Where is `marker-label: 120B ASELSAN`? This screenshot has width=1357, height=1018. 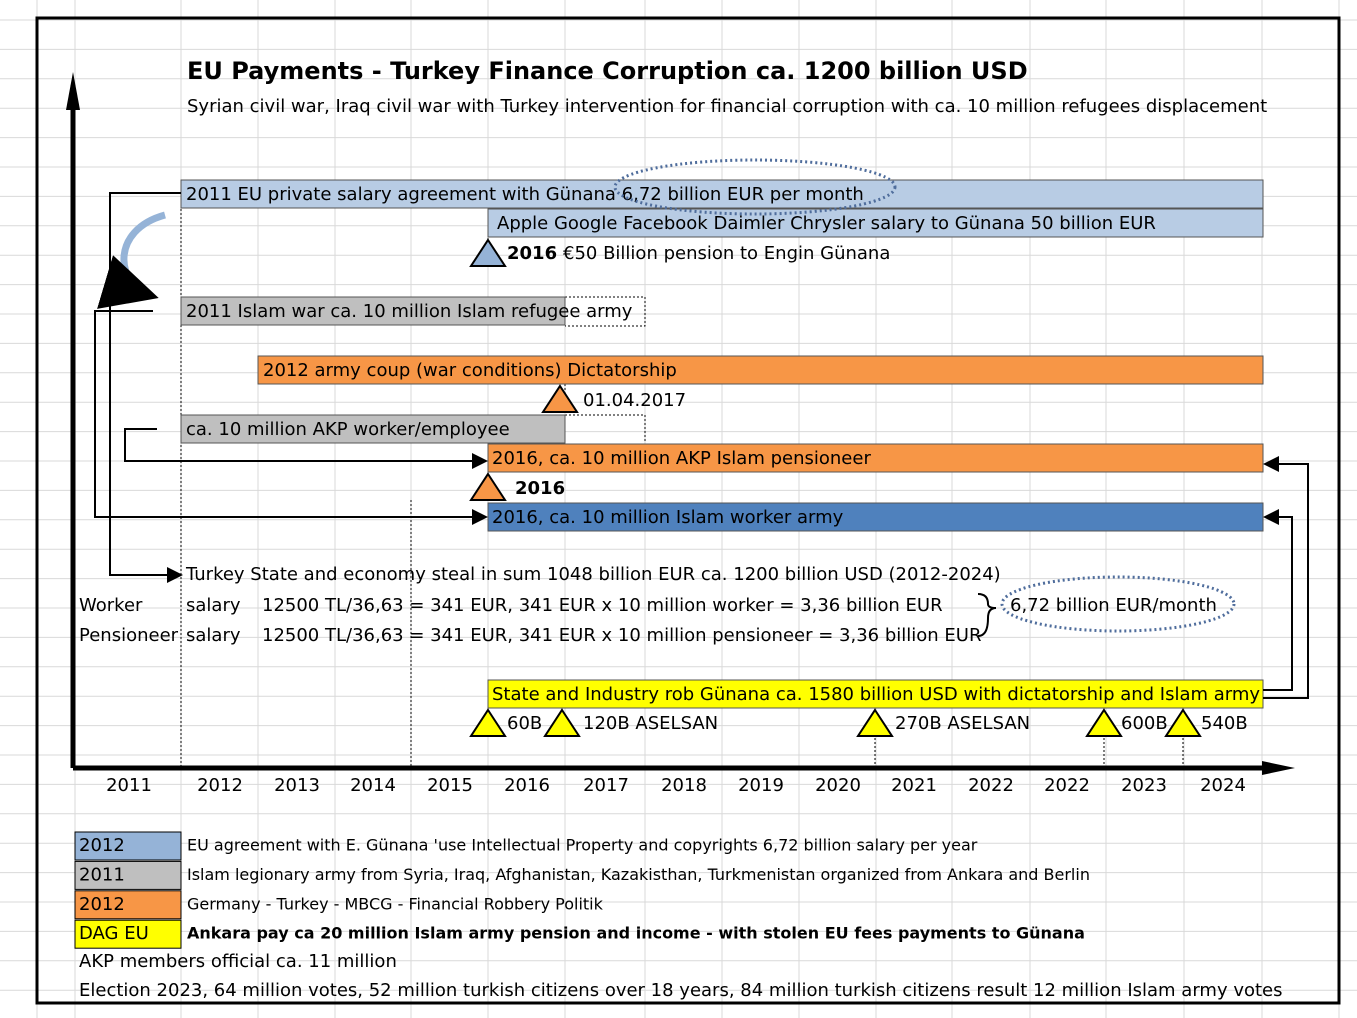
marker-label: 120B ASELSAN is located at coordinates (650, 723).